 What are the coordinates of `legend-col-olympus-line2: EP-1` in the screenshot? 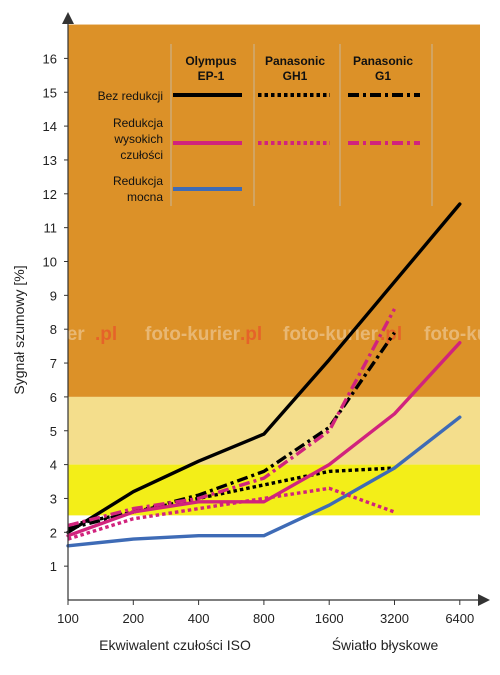 It's located at (211, 76).